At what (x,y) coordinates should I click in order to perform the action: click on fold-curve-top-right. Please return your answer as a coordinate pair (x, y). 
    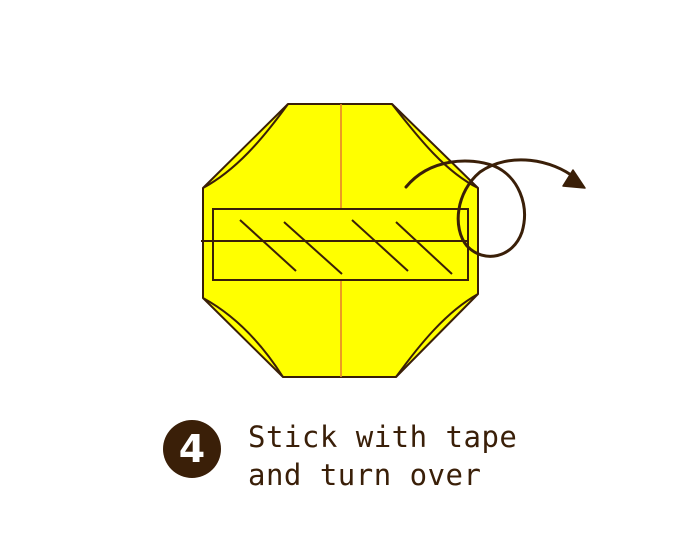
    Looking at the image, I should click on (435, 146).